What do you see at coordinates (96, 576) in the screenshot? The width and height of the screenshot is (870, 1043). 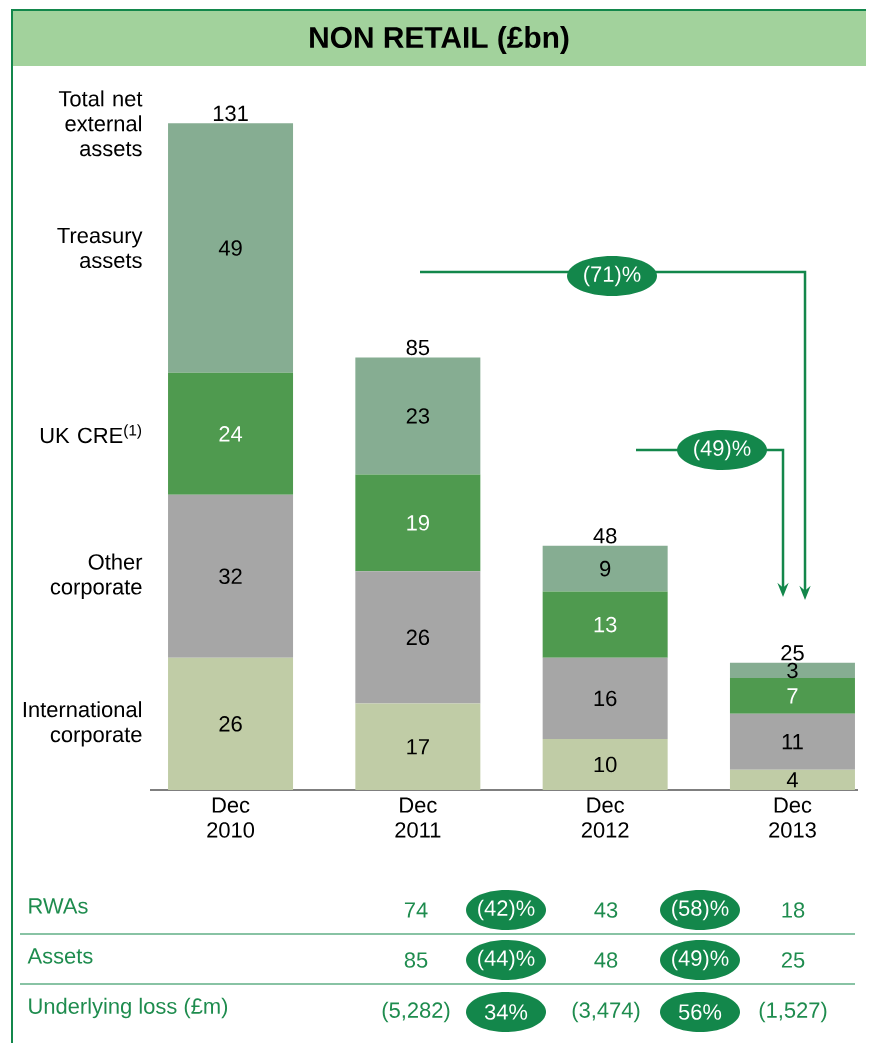 I see `series-label: Other corporate` at bounding box center [96, 576].